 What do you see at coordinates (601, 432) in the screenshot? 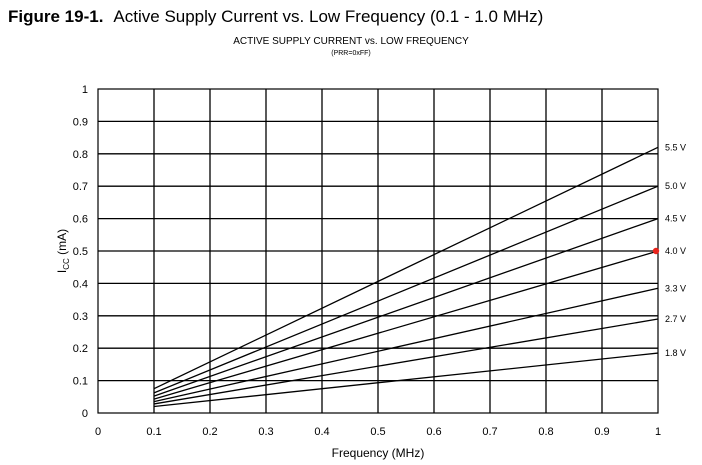
I see `x-tick-label: 0.9` at bounding box center [601, 432].